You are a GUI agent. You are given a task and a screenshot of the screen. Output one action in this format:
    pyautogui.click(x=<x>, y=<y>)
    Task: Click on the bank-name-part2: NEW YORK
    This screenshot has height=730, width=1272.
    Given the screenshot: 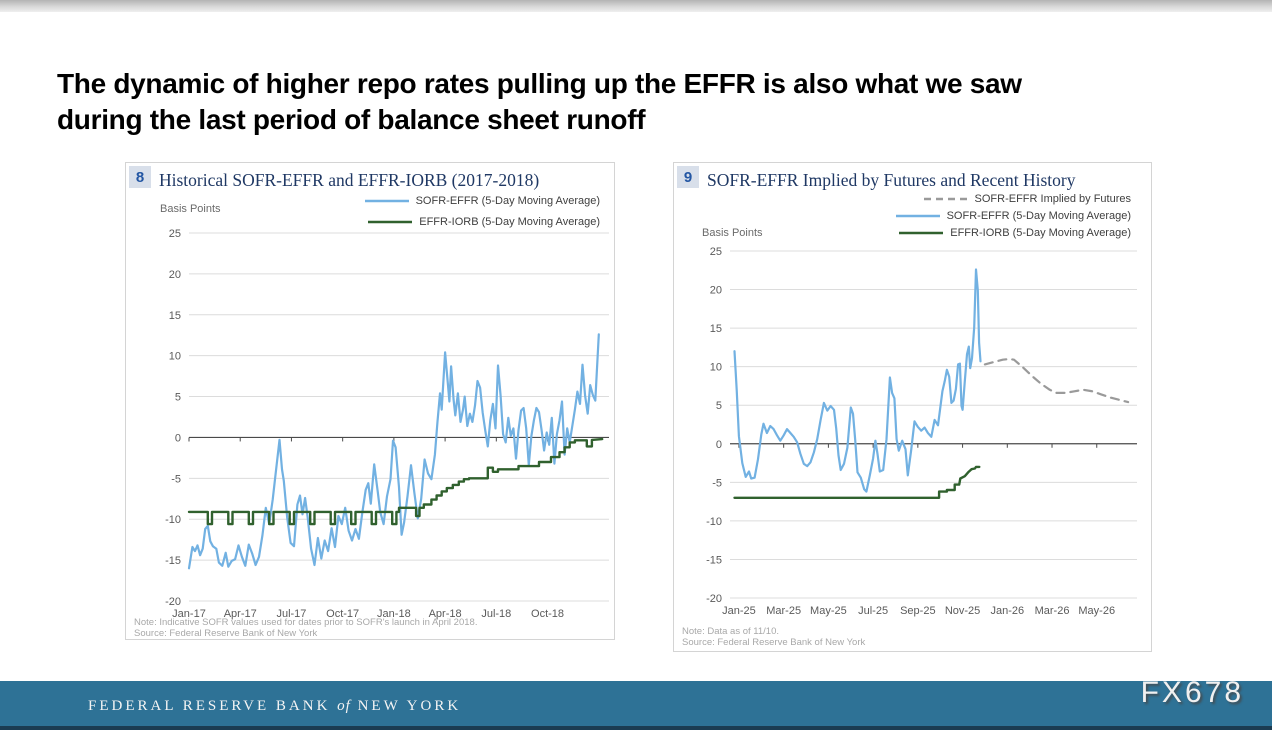 What is the action you would take?
    pyautogui.click(x=409, y=706)
    